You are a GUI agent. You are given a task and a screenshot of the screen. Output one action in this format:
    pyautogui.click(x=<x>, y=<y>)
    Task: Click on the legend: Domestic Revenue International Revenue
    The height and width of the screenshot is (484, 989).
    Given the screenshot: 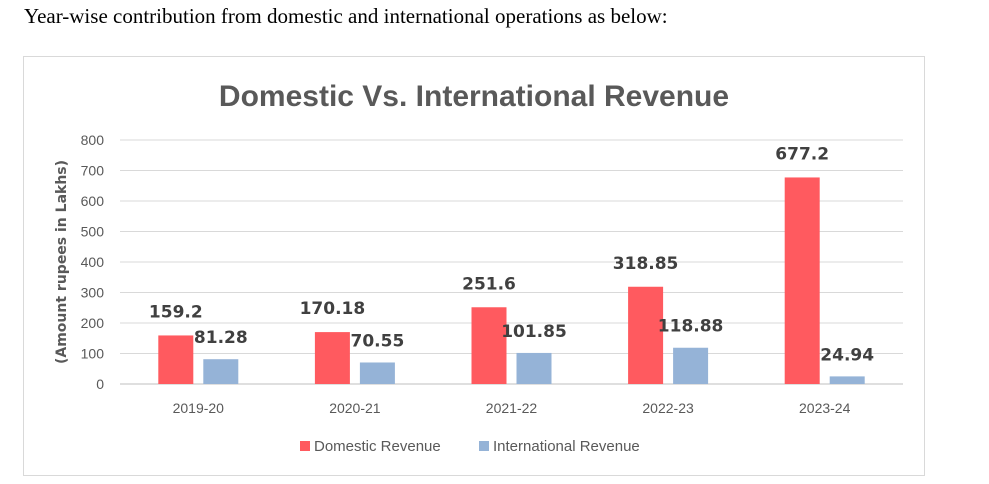 What is the action you would take?
    pyautogui.click(x=470, y=446)
    